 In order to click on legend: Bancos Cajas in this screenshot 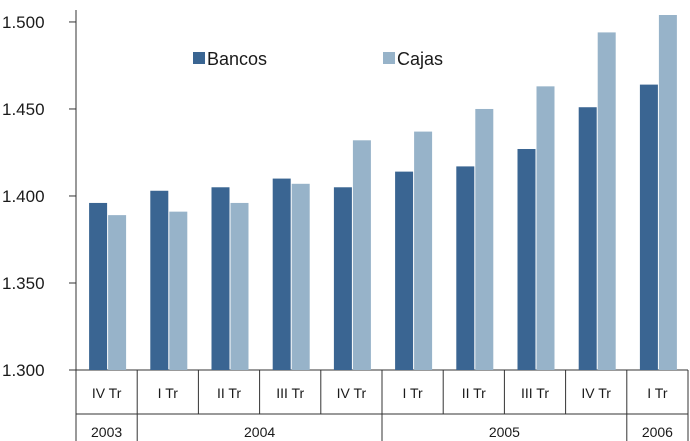, I will do `click(318, 59)`.